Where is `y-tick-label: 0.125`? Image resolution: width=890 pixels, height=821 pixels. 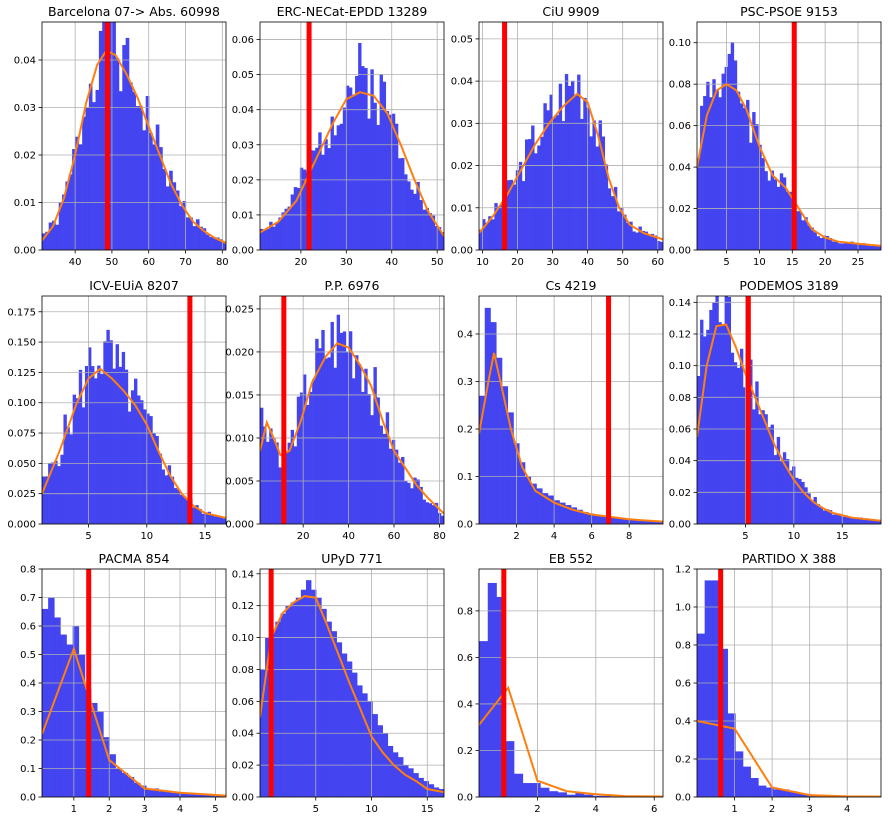 y-tick-label: 0.125 is located at coordinates (21, 373).